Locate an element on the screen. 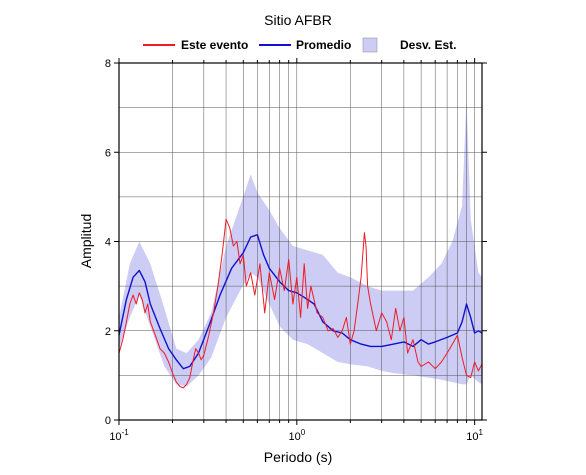 The width and height of the screenshot is (586, 475). y-tick-label: 0 is located at coordinates (108, 421).